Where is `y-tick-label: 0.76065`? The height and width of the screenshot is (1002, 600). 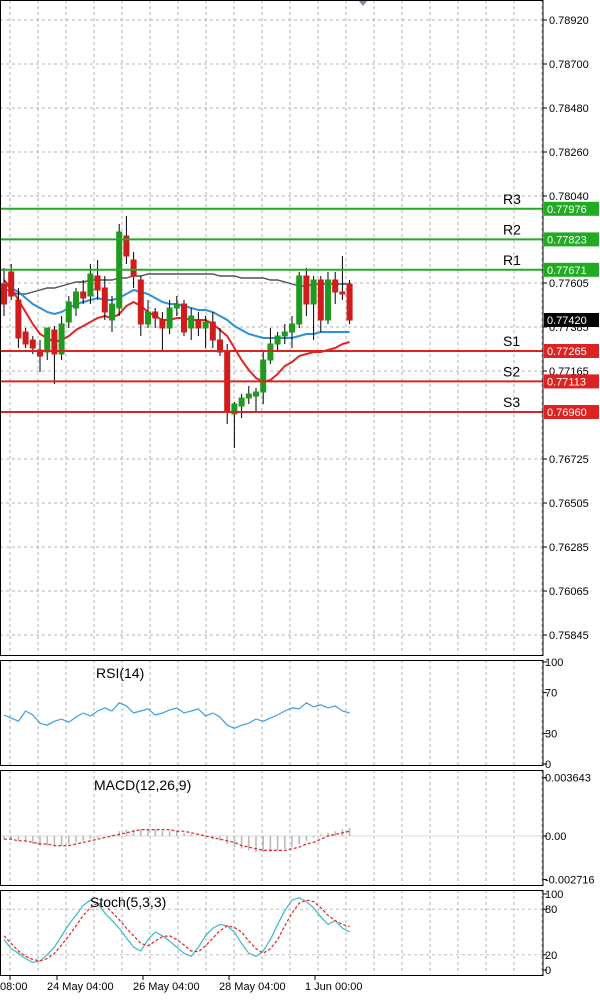
y-tick-label: 0.76065 is located at coordinates (569, 592).